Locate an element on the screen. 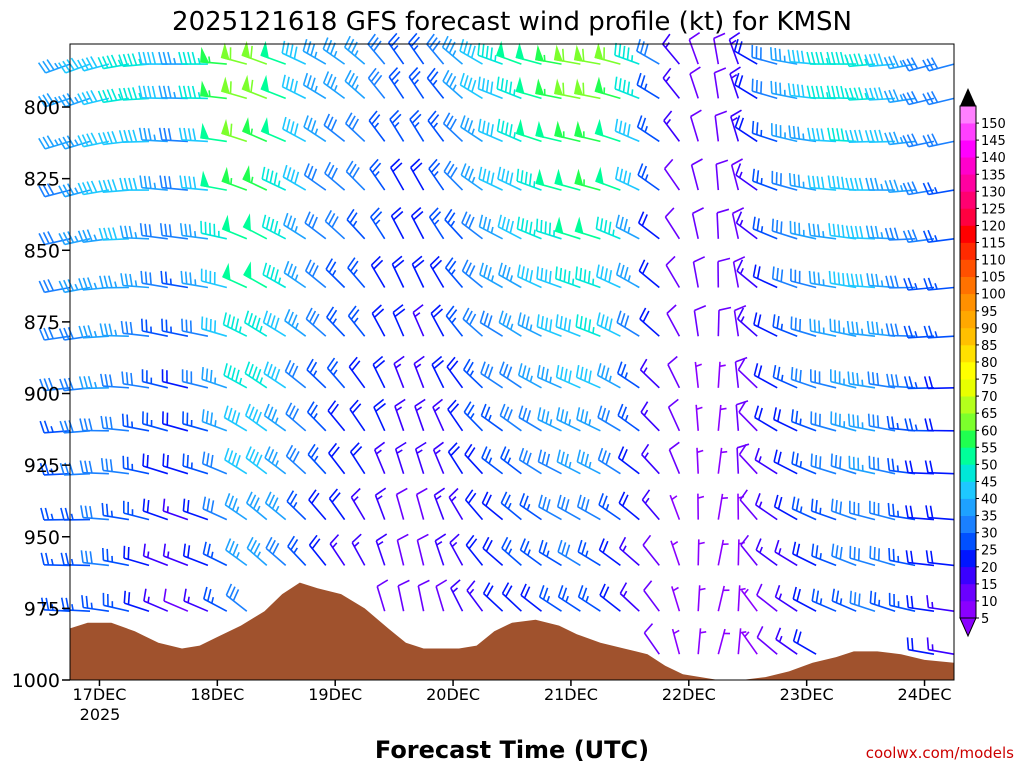 The width and height of the screenshot is (1024, 768). colorbar-tick-label: 65 is located at coordinates (989, 414).